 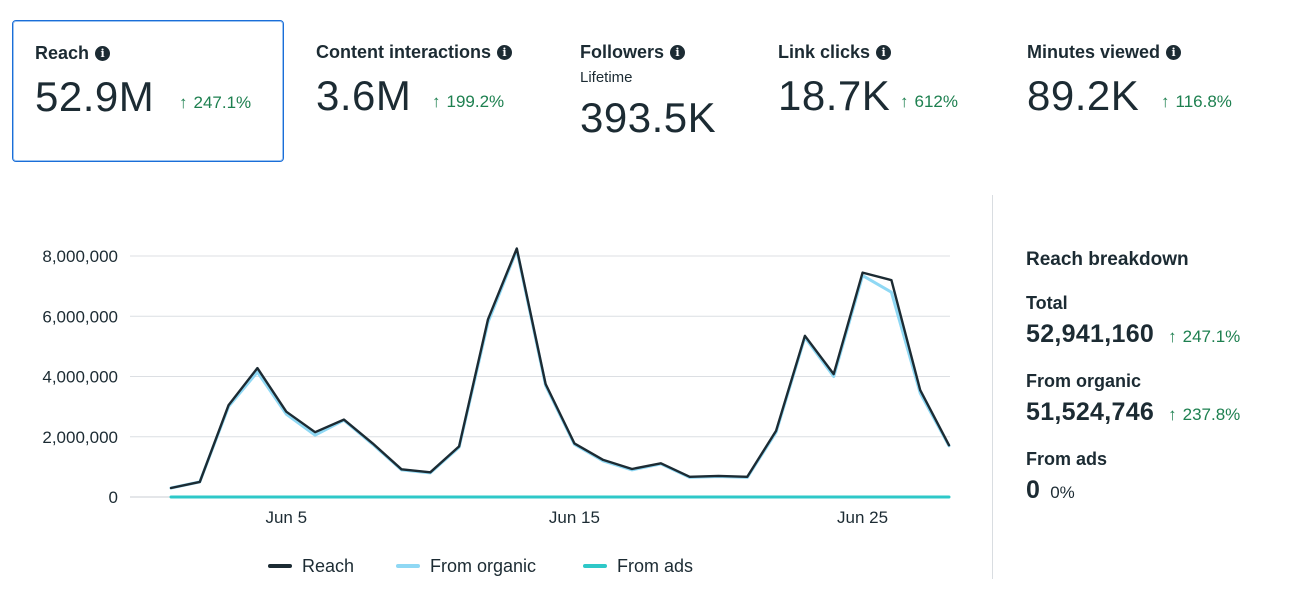 I want to click on metric-value: 3.6M, so click(x=364, y=95).